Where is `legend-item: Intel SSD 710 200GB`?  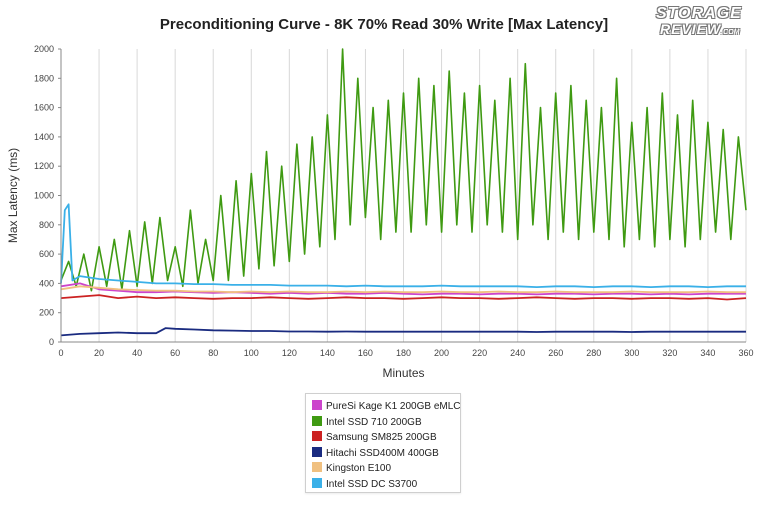 legend-item: Intel SSD 710 200GB is located at coordinates (367, 422).